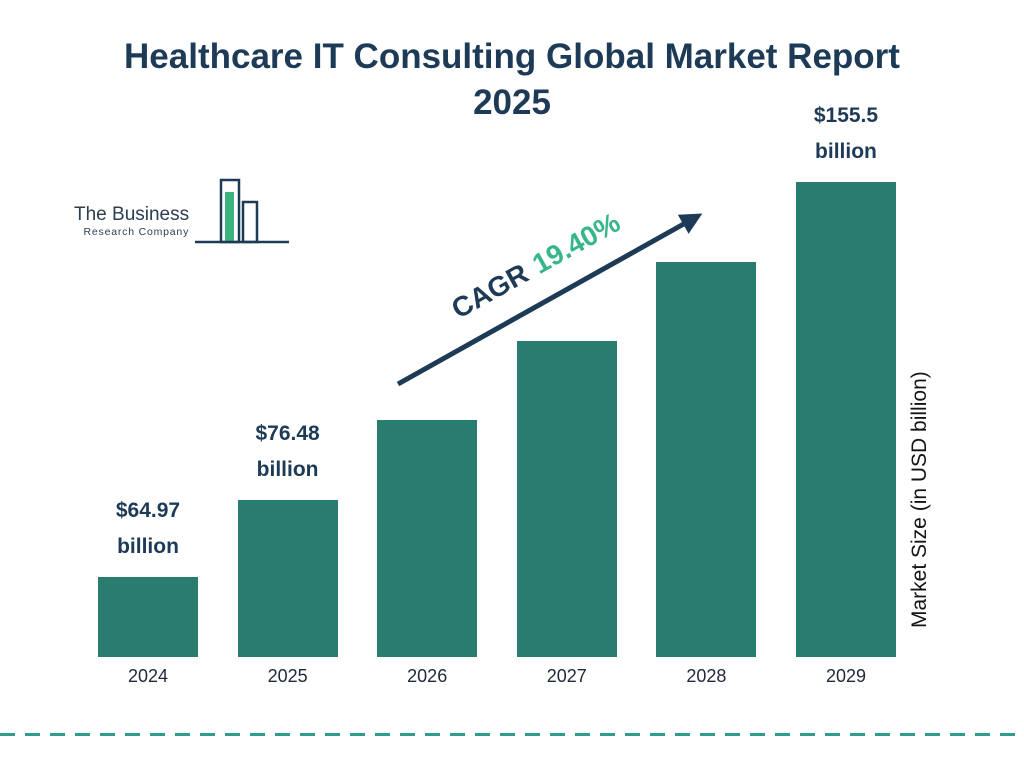 This screenshot has height=768, width=1024. I want to click on bar-value-label-2029: $155.5 billion, so click(846, 133).